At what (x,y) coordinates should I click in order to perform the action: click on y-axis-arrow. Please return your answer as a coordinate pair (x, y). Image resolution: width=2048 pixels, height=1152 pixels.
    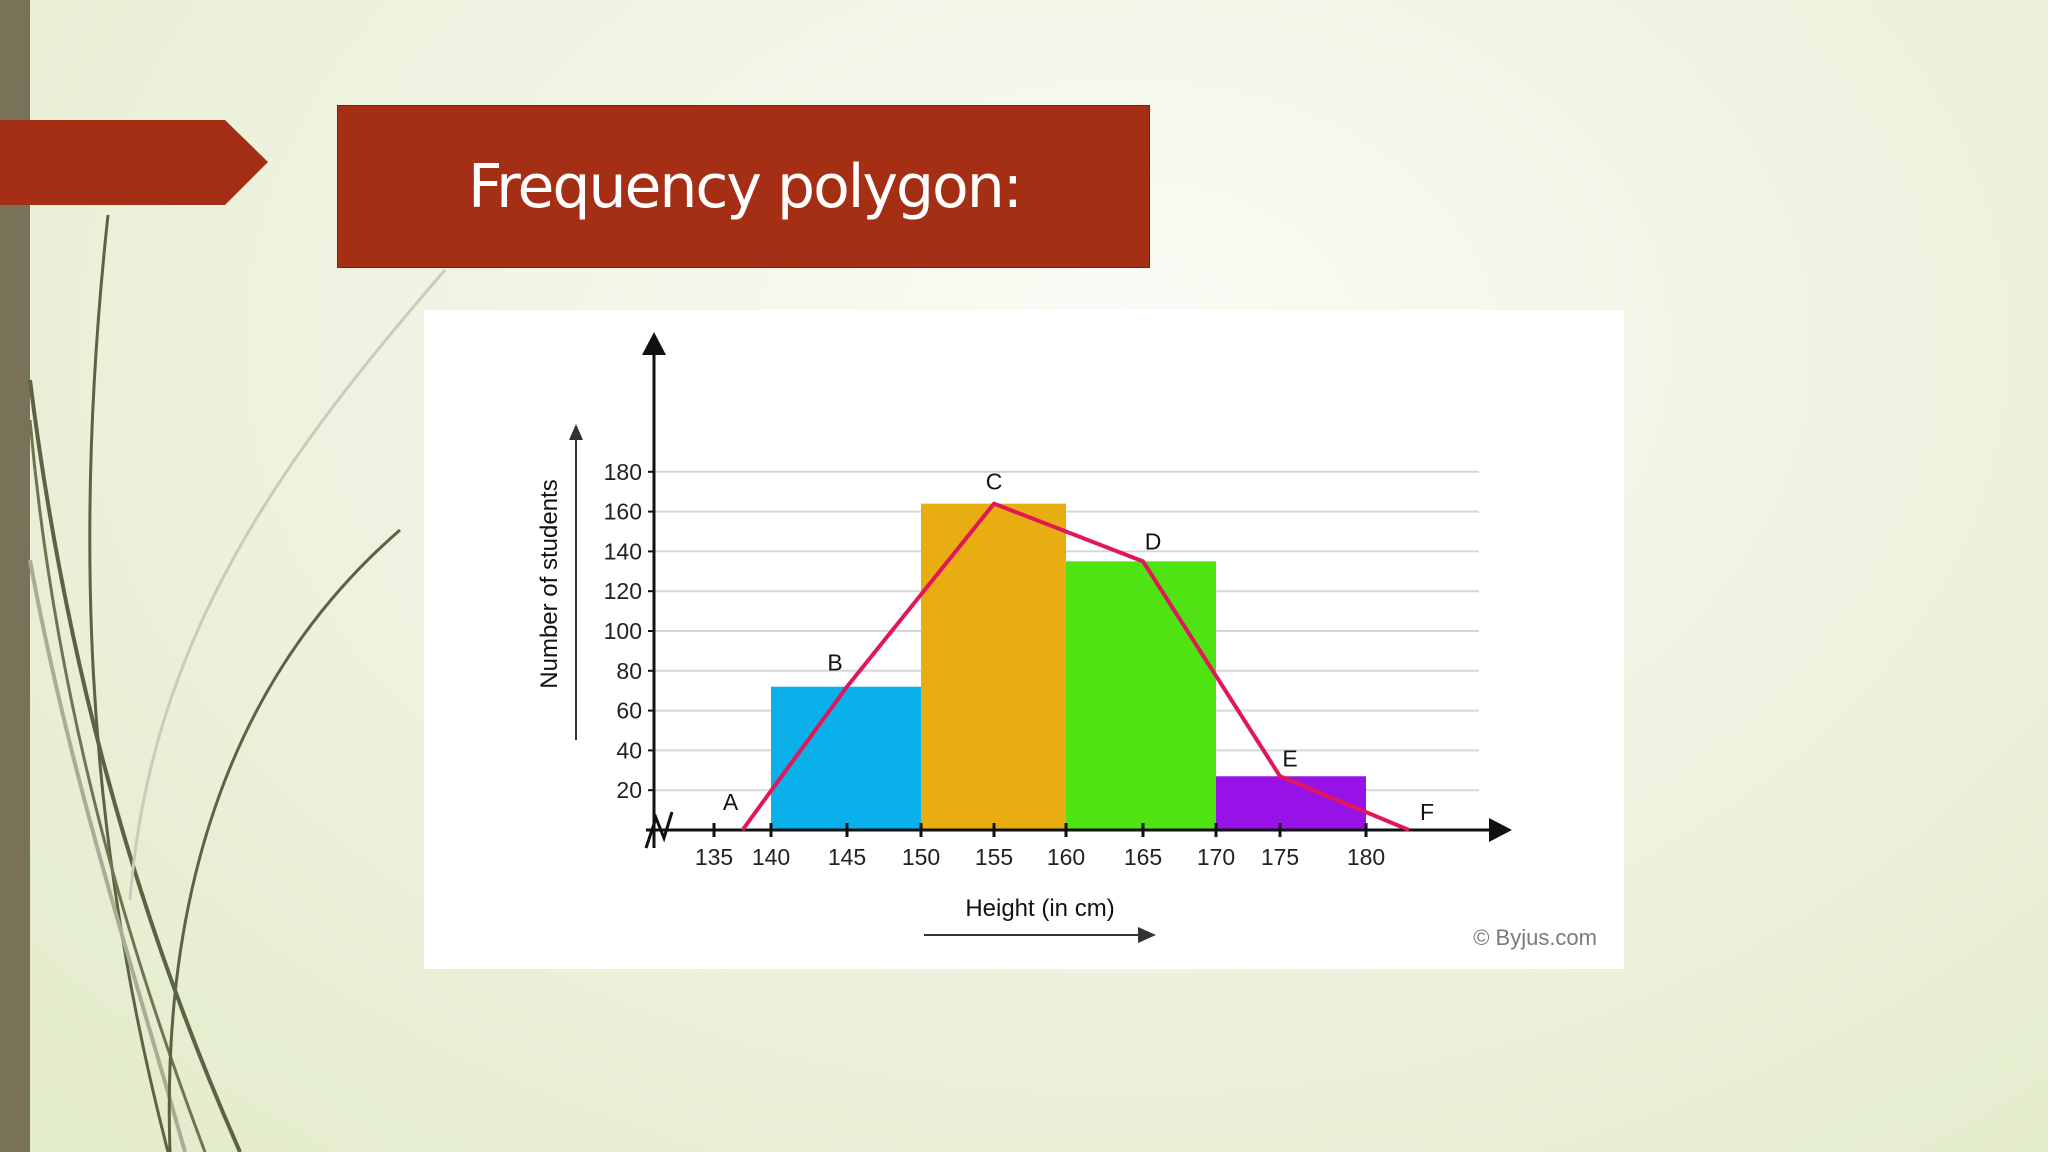
    Looking at the image, I should click on (654, 343).